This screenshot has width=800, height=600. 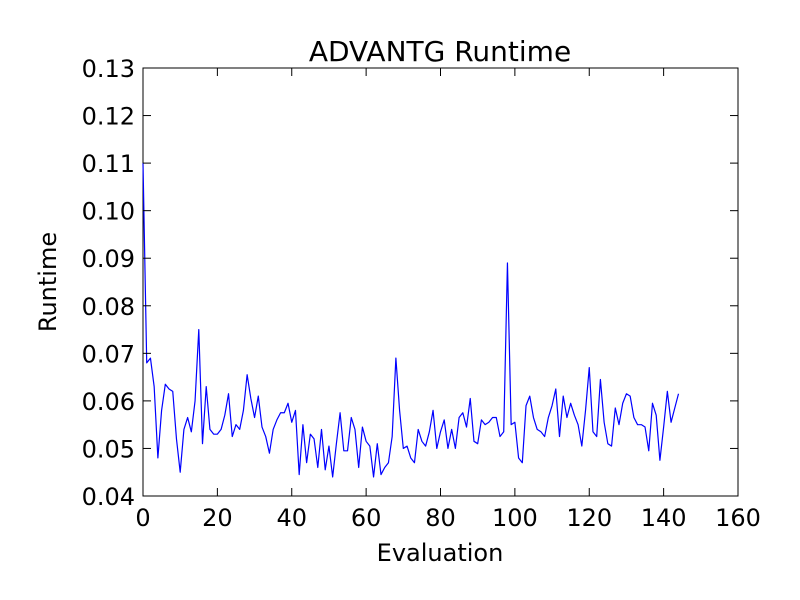 I want to click on x-tick-labels: 0 20 40 60 80 100 120 140 160, so click(x=448, y=518).